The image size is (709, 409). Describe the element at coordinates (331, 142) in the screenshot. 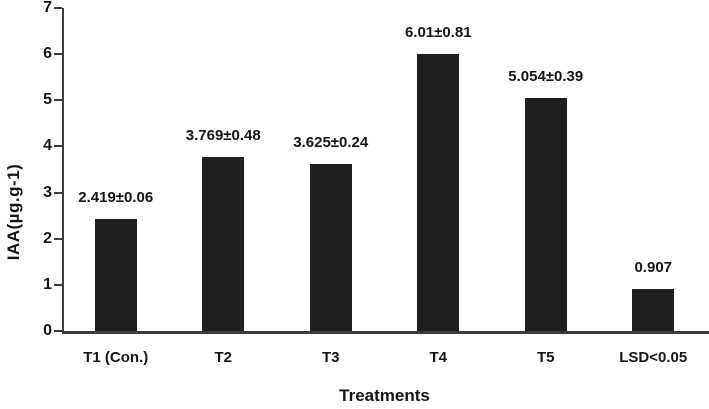

I see `bar-value-label: 3.625±0.24` at that location.